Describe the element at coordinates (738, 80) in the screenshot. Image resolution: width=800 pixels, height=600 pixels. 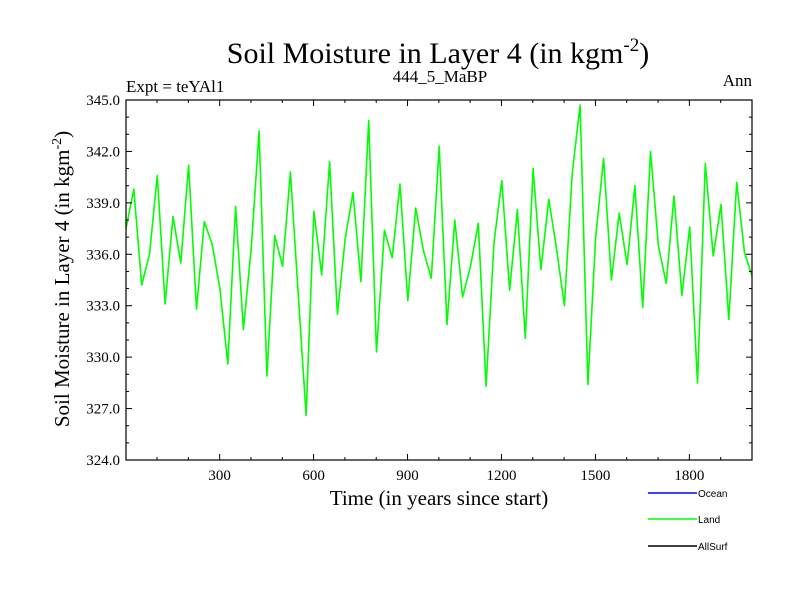
I see `subtitle-season: Ann` at that location.